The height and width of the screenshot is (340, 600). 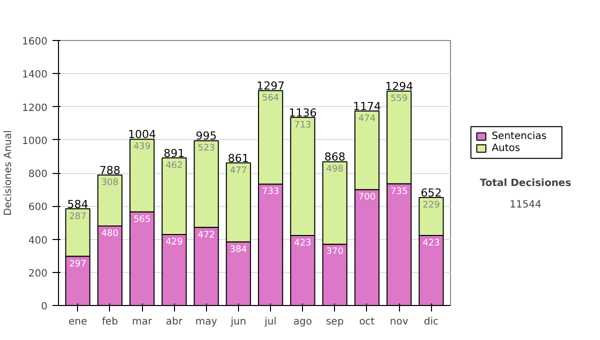 What do you see at coordinates (526, 183) in the screenshot?
I see `text: Total Decisiones` at bounding box center [526, 183].